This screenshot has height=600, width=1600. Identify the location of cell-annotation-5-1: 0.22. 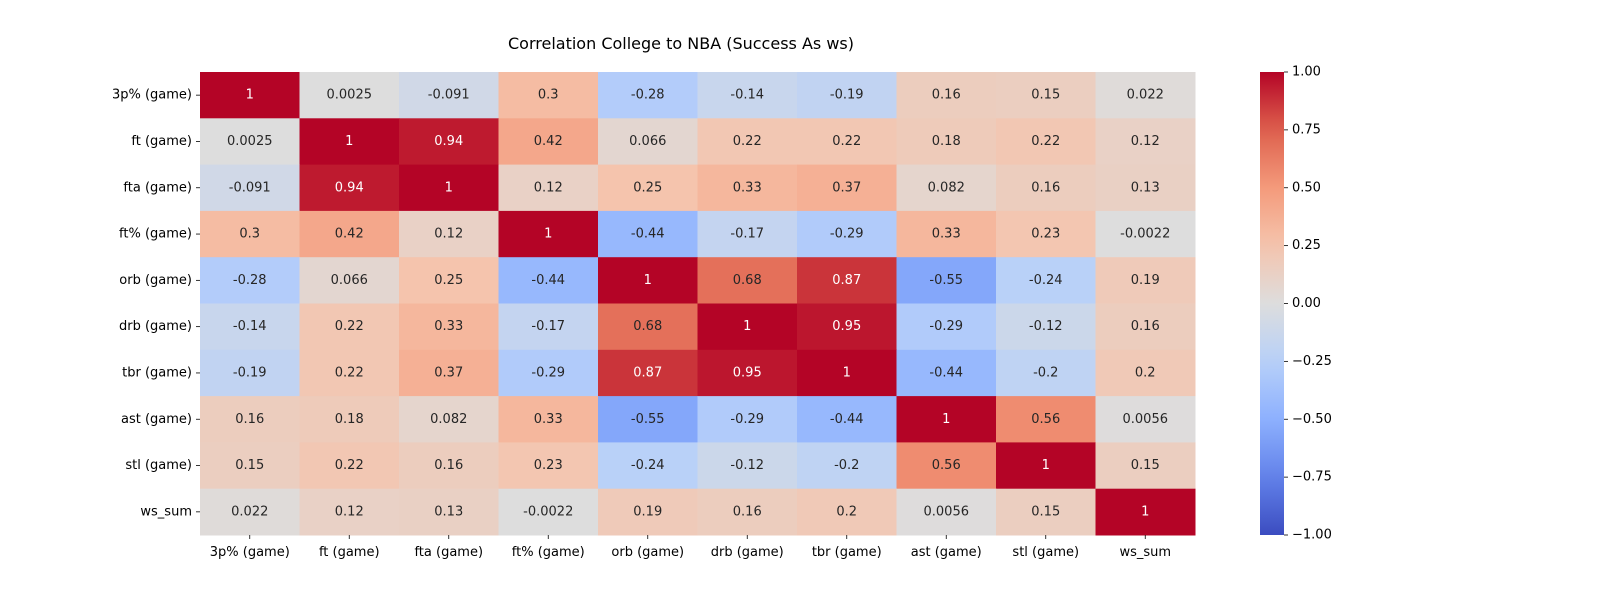
(349, 326).